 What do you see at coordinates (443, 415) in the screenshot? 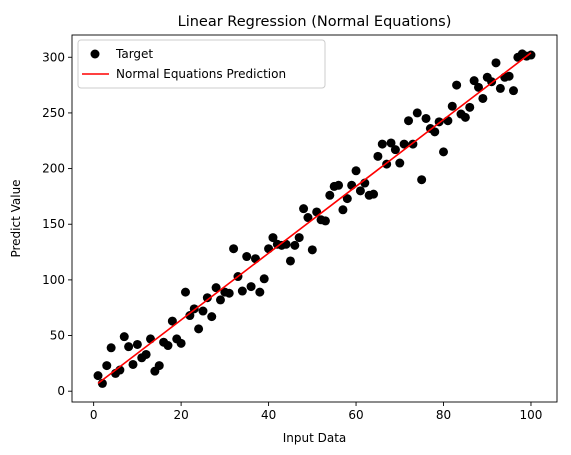
I see `x-tick-label: 80` at bounding box center [443, 415].